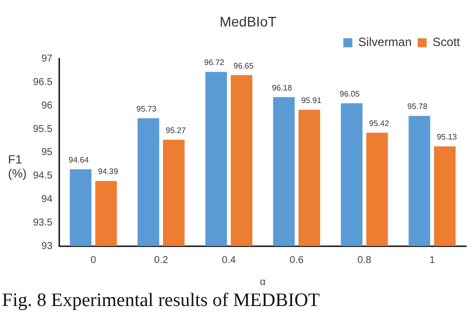  What do you see at coordinates (42, 222) in the screenshot?
I see `y-tick-label: 93.5` at bounding box center [42, 222].